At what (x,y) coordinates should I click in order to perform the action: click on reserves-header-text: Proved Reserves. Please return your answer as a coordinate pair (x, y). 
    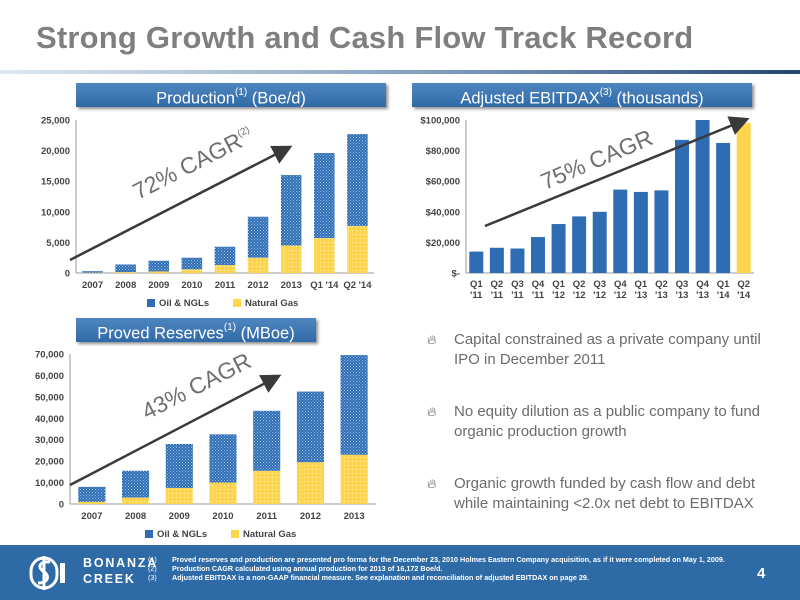
    Looking at the image, I should click on (160, 333).